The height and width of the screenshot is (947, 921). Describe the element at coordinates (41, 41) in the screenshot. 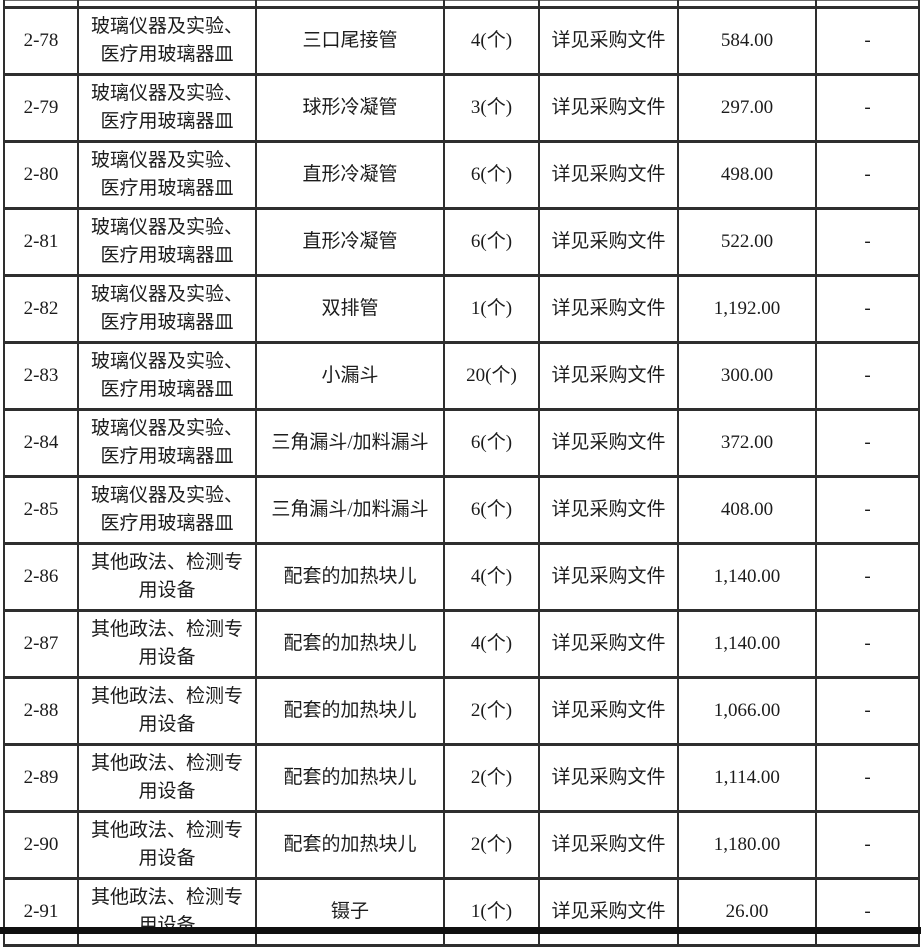

I see `item-no-cell: 2-78` at that location.